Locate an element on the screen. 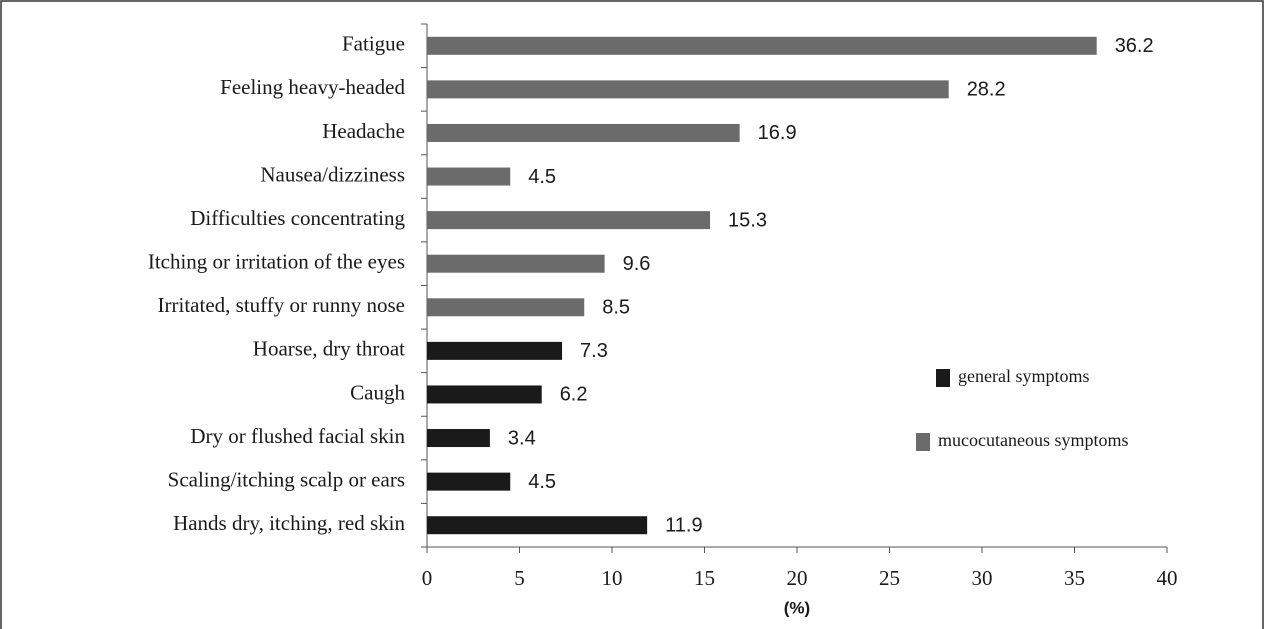  value-label: 11.9 is located at coordinates (683, 525).